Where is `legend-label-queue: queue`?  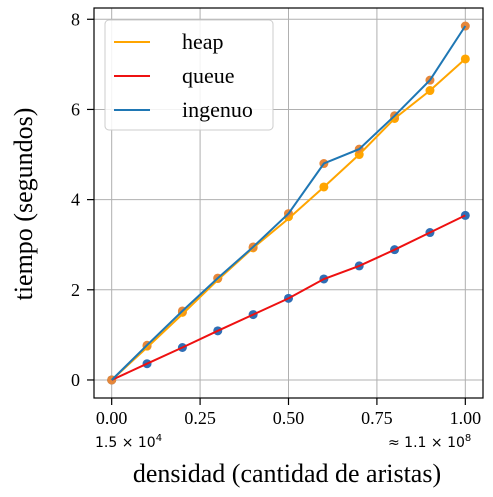 legend-label-queue: queue is located at coordinates (208, 75).